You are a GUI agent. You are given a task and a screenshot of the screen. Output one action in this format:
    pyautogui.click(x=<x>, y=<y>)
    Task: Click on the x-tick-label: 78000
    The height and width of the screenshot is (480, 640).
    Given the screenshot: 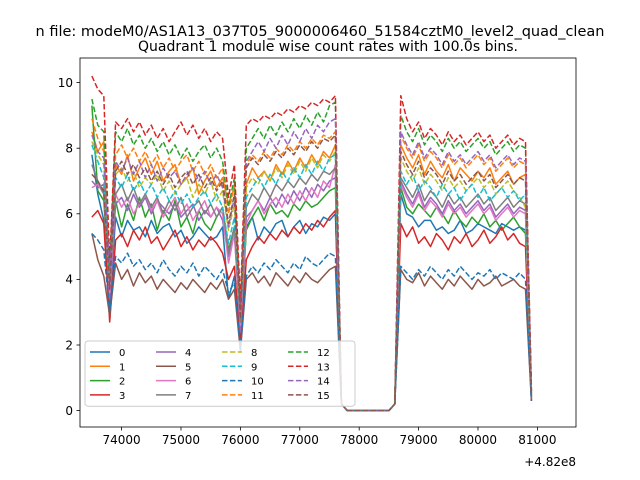 What is the action you would take?
    pyautogui.click(x=359, y=440)
    